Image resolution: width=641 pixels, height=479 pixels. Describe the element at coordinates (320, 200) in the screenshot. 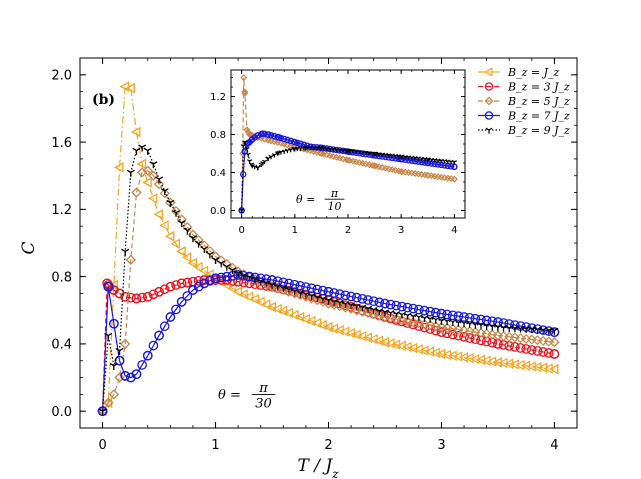

I see `inset-annotation: θ = π10` at that location.